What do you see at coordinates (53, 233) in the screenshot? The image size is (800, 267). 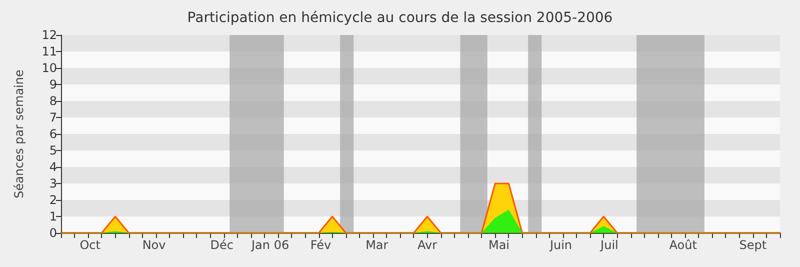 I see `y-tick-label: 0` at bounding box center [53, 233].